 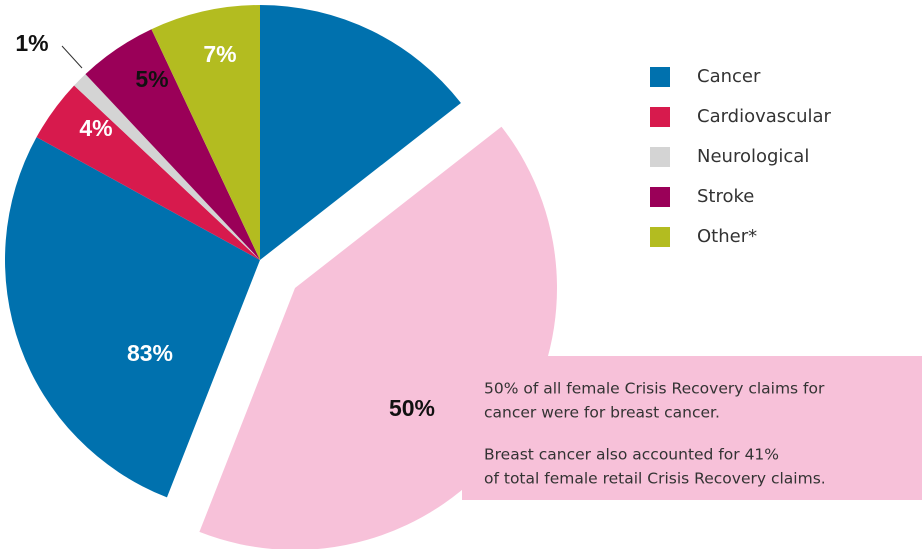 What do you see at coordinates (219, 54) in the screenshot?
I see `slice-label: 7%` at bounding box center [219, 54].